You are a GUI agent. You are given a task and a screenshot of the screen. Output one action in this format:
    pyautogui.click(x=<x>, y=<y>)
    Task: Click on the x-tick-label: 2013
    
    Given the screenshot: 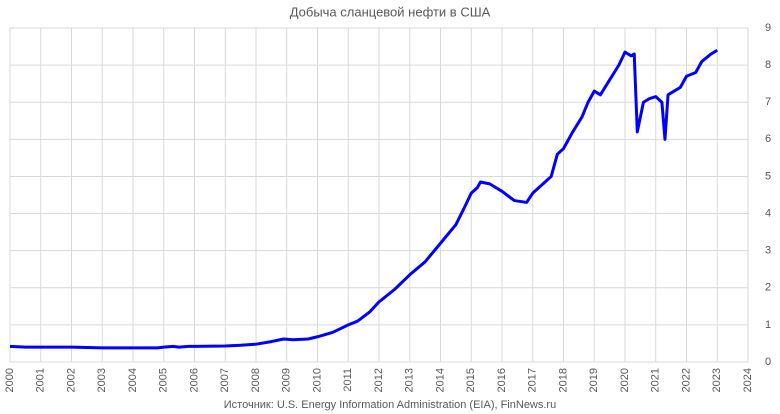 What is the action you would take?
    pyautogui.click(x=410, y=380)
    